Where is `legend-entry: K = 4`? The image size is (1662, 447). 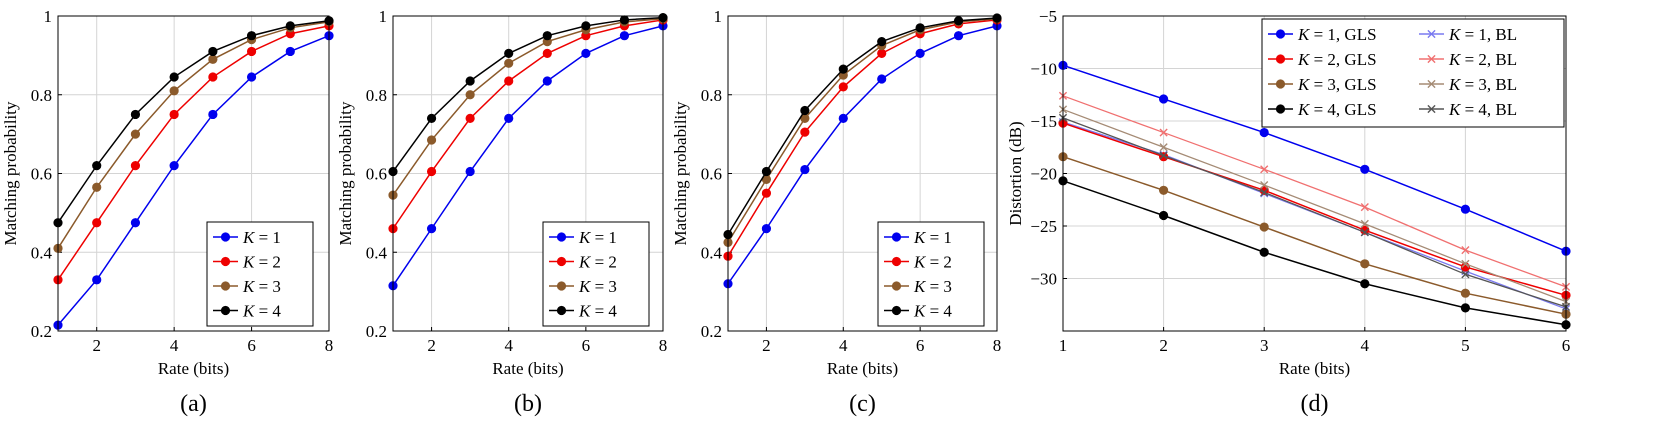 legend-entry: K = 4 is located at coordinates (583, 311).